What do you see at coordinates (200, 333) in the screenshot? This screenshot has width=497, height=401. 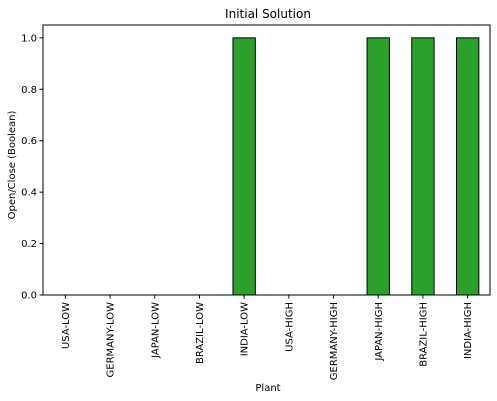 I see `x-tick-label: BRAZIL-LOW` at bounding box center [200, 333].